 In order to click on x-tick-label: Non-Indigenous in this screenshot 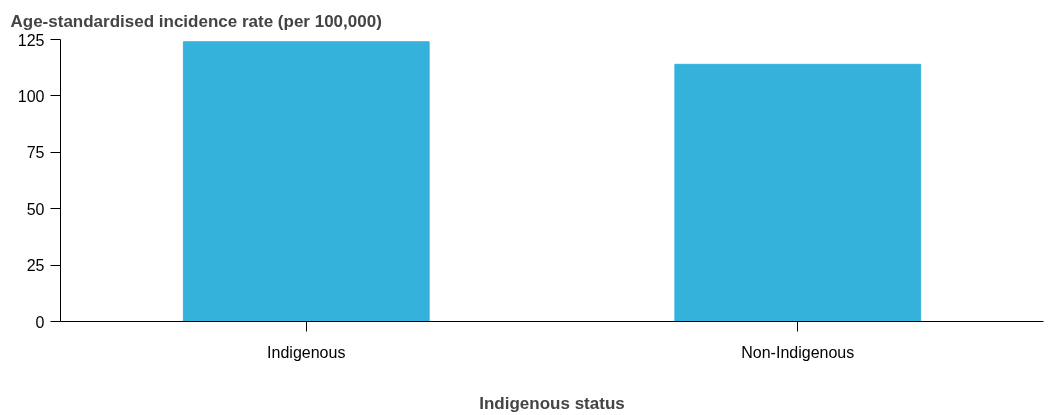, I will do `click(798, 352)`.